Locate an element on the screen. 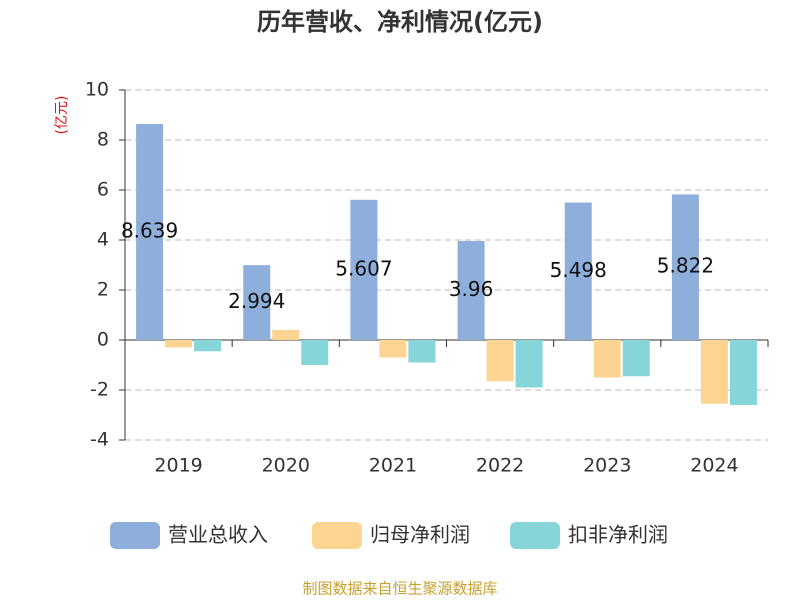 The height and width of the screenshot is (600, 800). x-tick-label: 2020 is located at coordinates (286, 466).